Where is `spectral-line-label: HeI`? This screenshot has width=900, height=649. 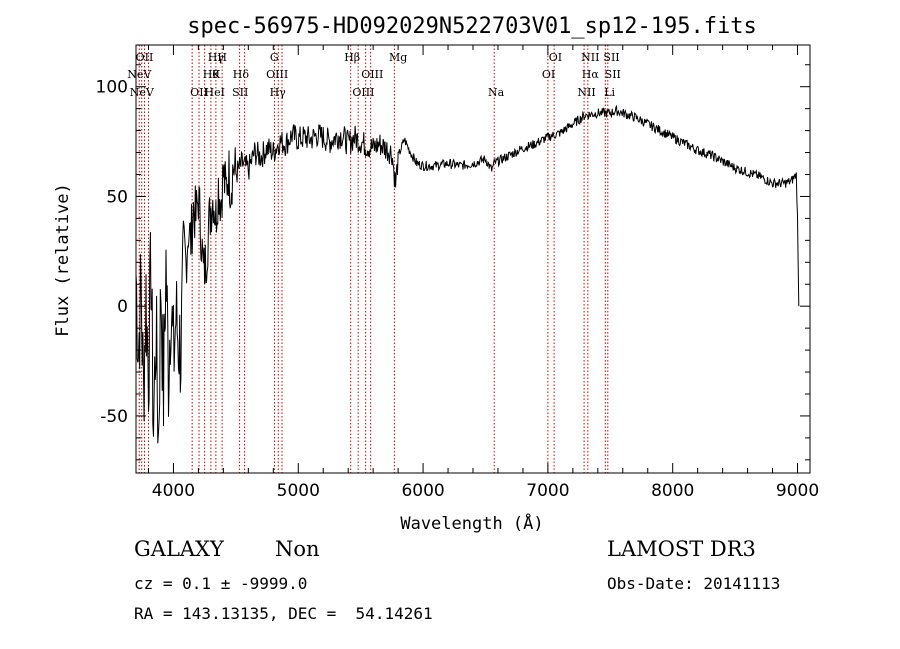 spectral-line-label: HeI is located at coordinates (215, 92).